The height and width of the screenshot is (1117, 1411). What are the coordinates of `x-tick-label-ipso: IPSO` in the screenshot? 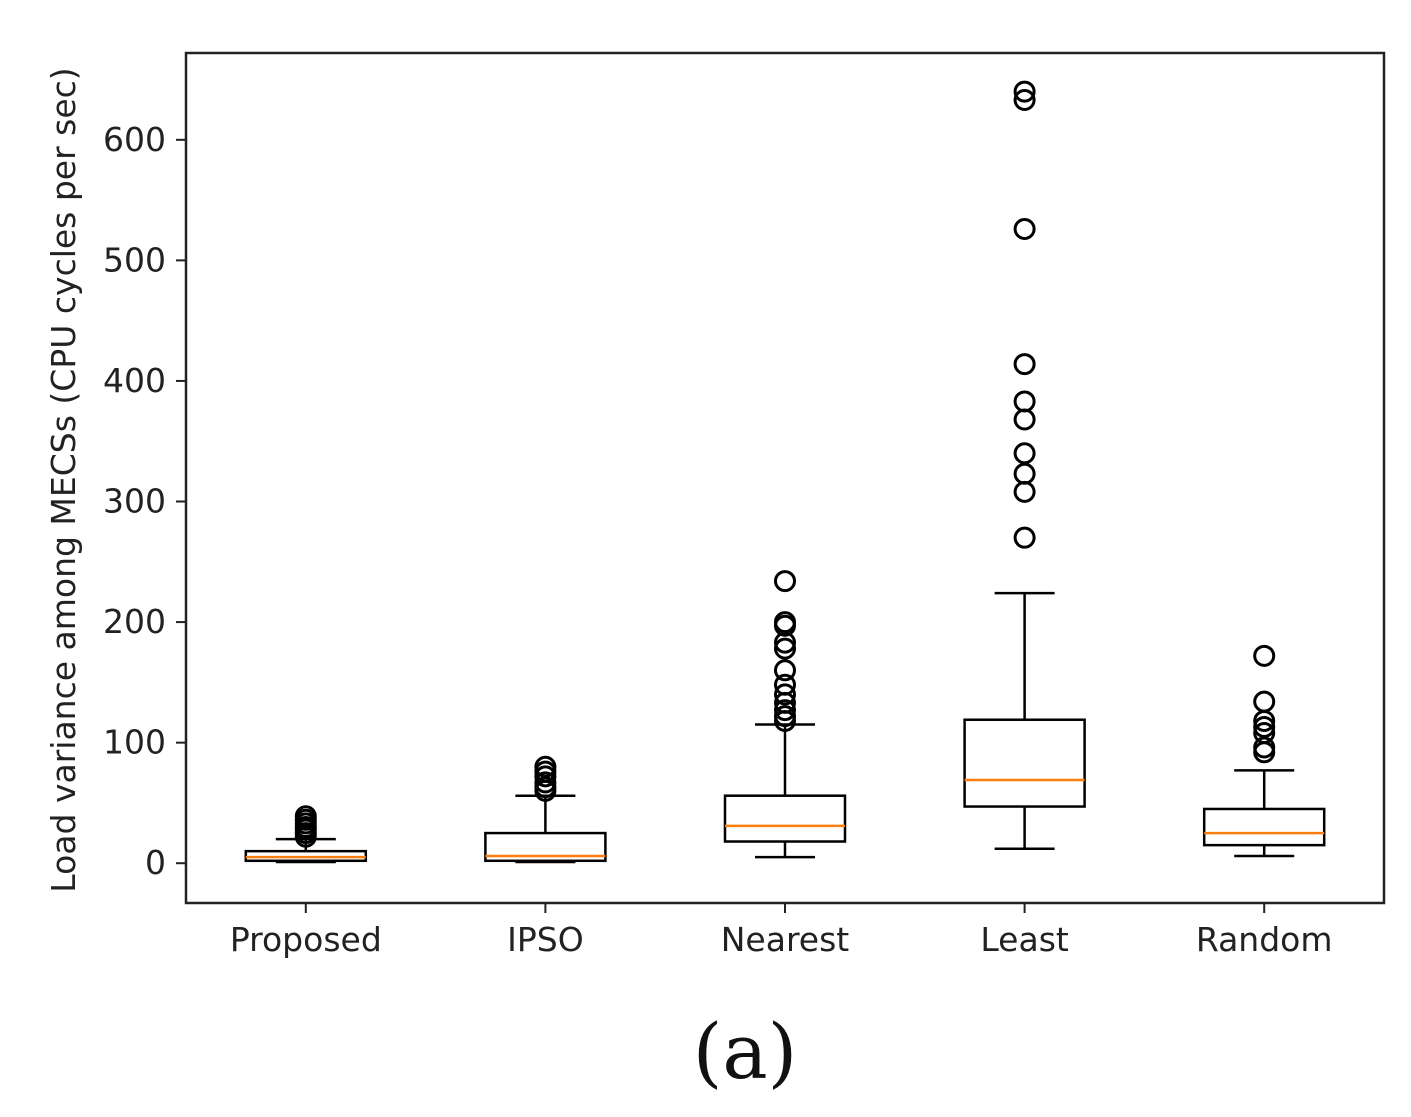 It's located at (545, 939).